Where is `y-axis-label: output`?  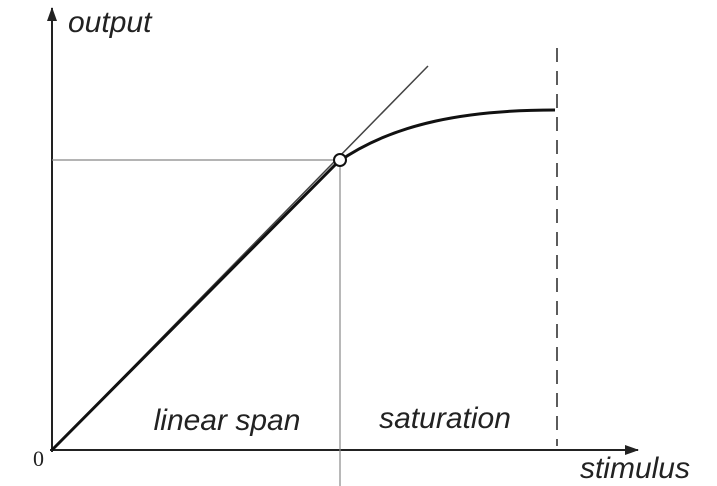 y-axis-label: output is located at coordinates (110, 22).